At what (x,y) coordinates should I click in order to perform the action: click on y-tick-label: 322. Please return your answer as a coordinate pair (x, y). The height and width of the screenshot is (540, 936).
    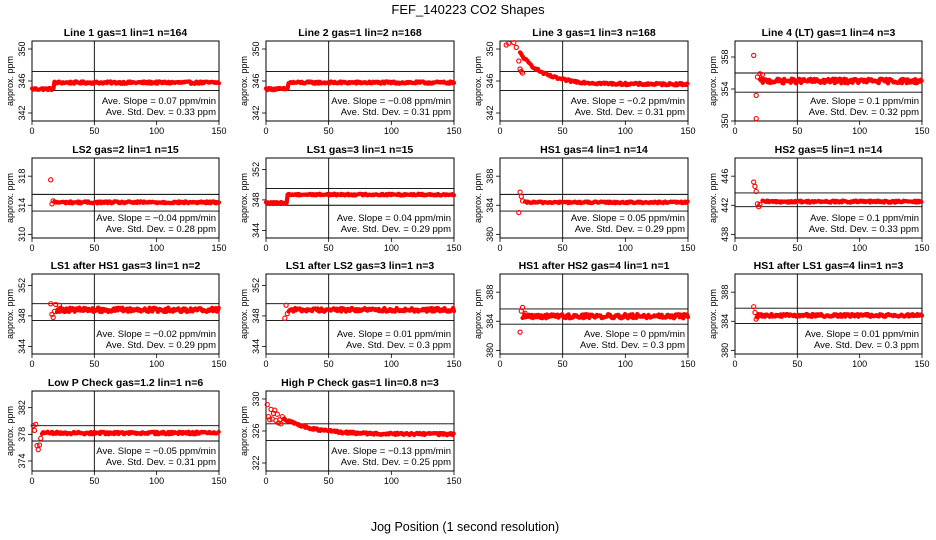
    Looking at the image, I should click on (256, 462).